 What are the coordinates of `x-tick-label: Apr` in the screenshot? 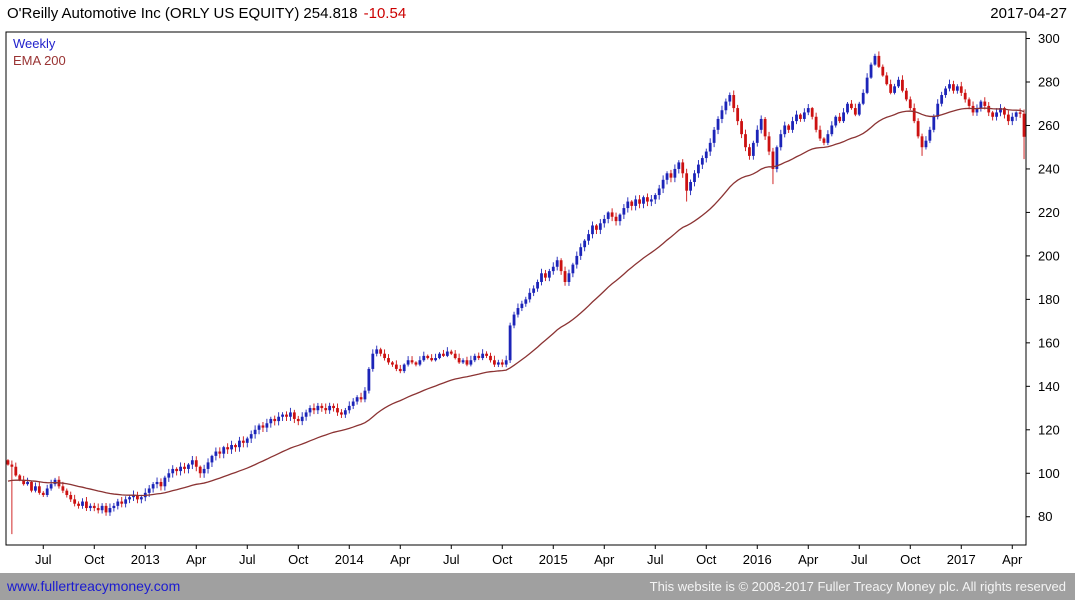 It's located at (808, 559).